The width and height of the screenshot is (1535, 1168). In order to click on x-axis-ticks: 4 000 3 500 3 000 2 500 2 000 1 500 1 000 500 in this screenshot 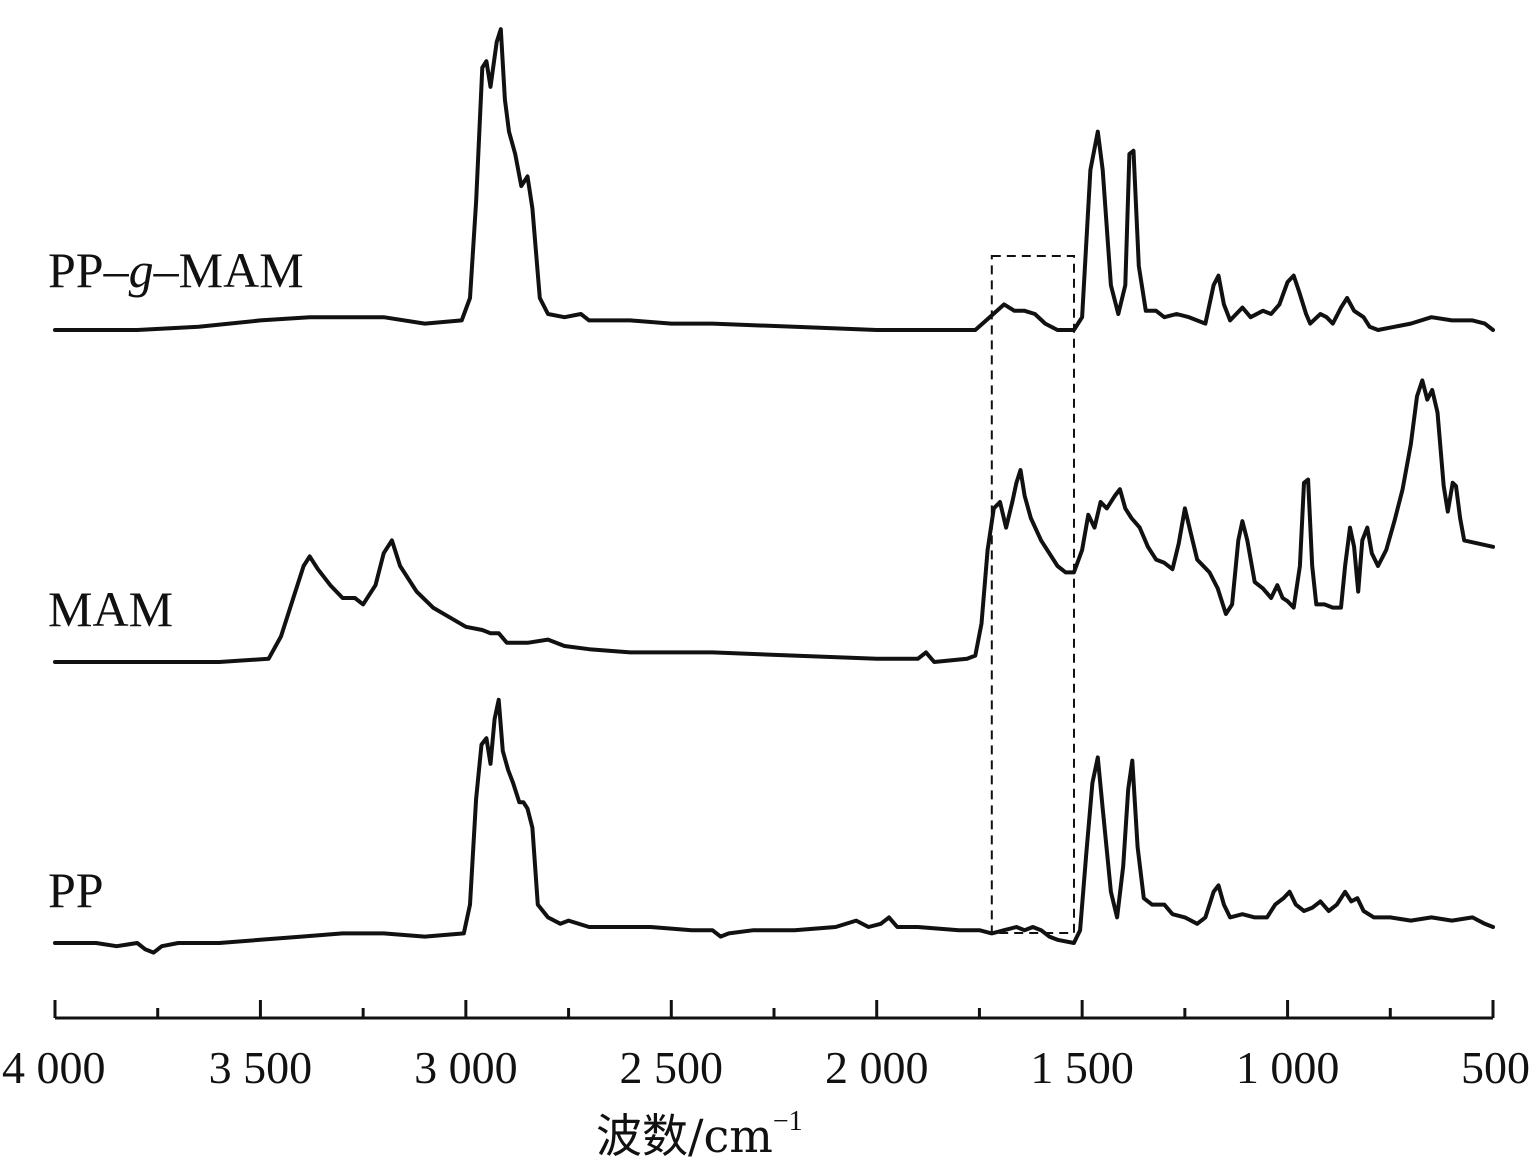, I will do `click(766, 1046)`.